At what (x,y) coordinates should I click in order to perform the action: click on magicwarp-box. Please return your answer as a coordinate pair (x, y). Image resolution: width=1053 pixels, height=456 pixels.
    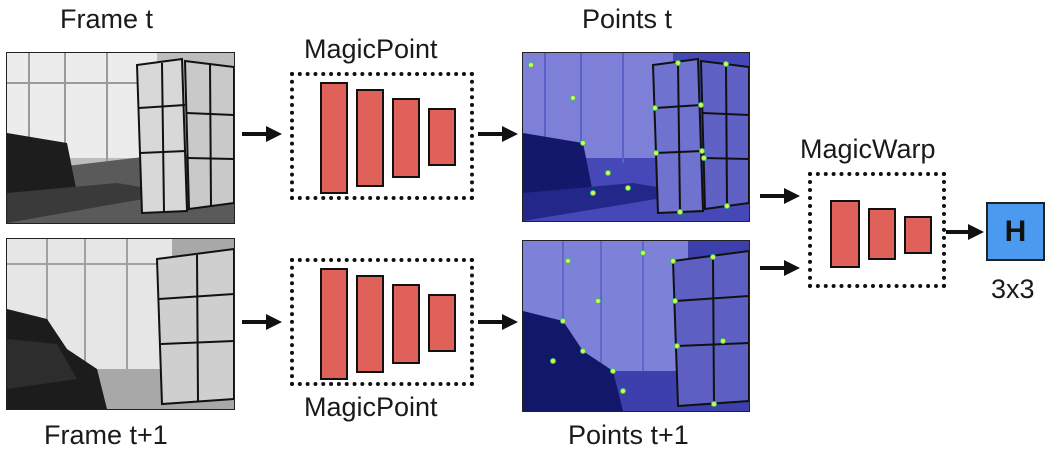
    Looking at the image, I should click on (877, 230).